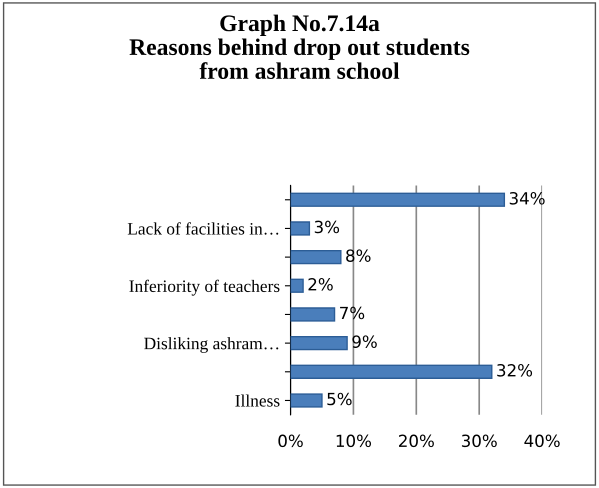  What do you see at coordinates (416, 441) in the screenshot?
I see `x-tick-label: 20%` at bounding box center [416, 441].